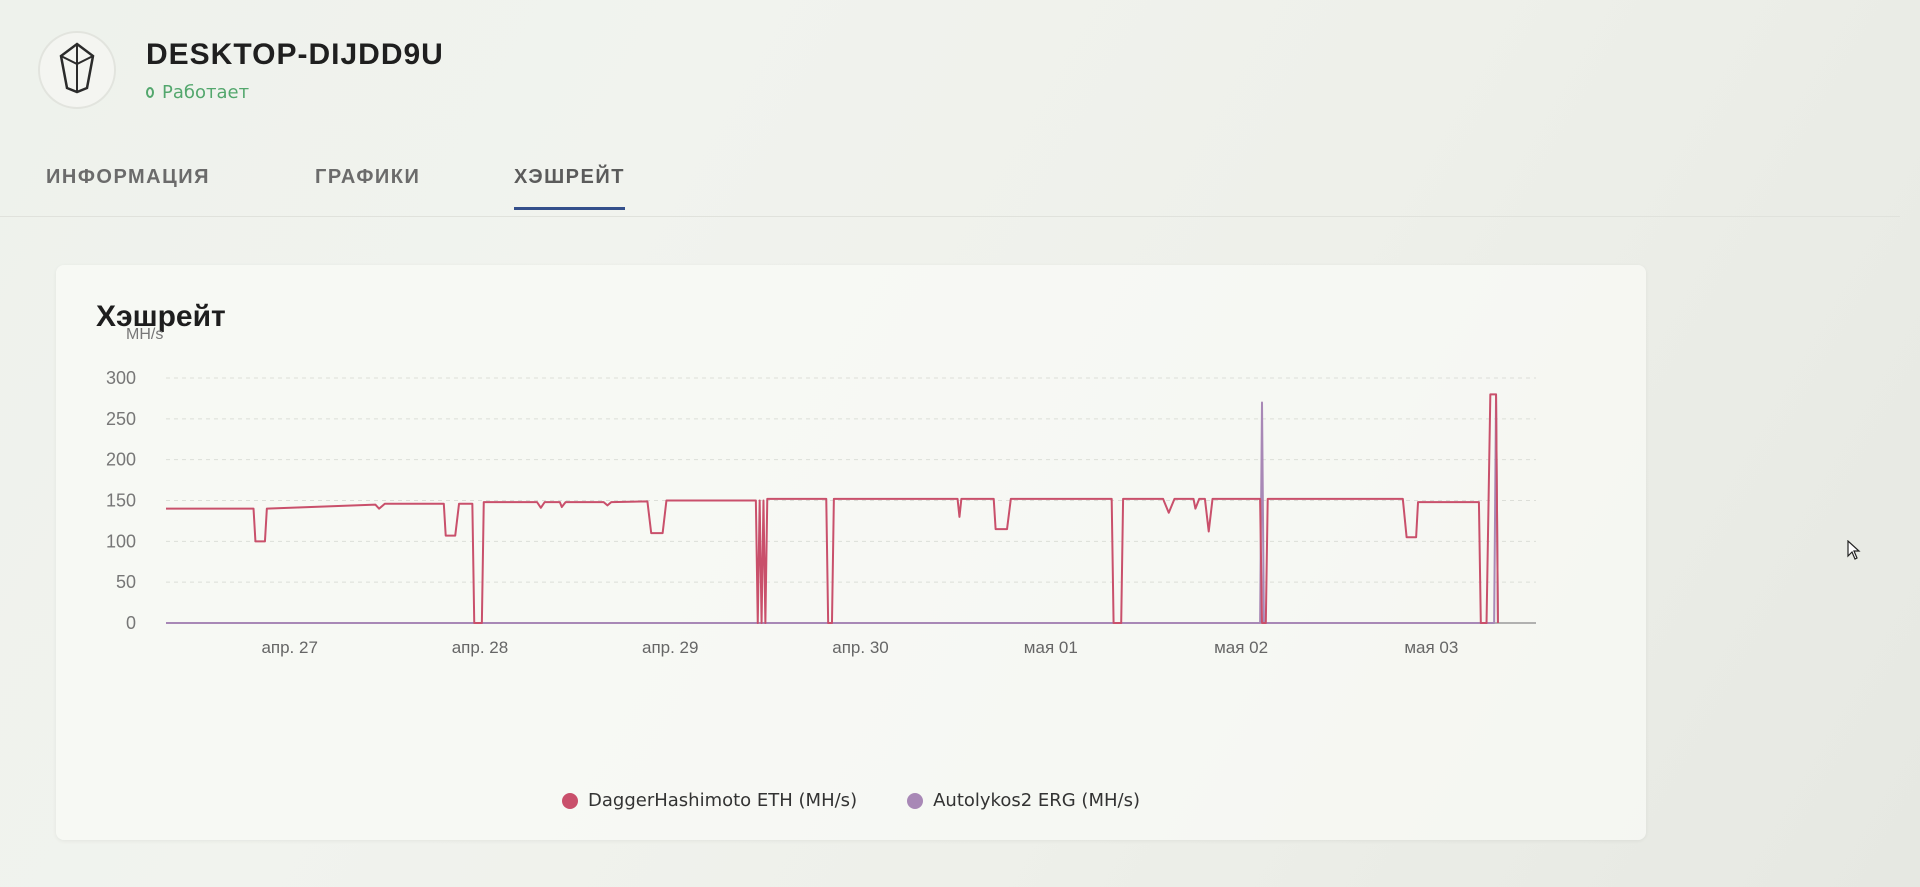 The width and height of the screenshot is (1920, 887). Describe the element at coordinates (670, 647) in the screenshot. I see `x-tick-label: апр. 29` at that location.